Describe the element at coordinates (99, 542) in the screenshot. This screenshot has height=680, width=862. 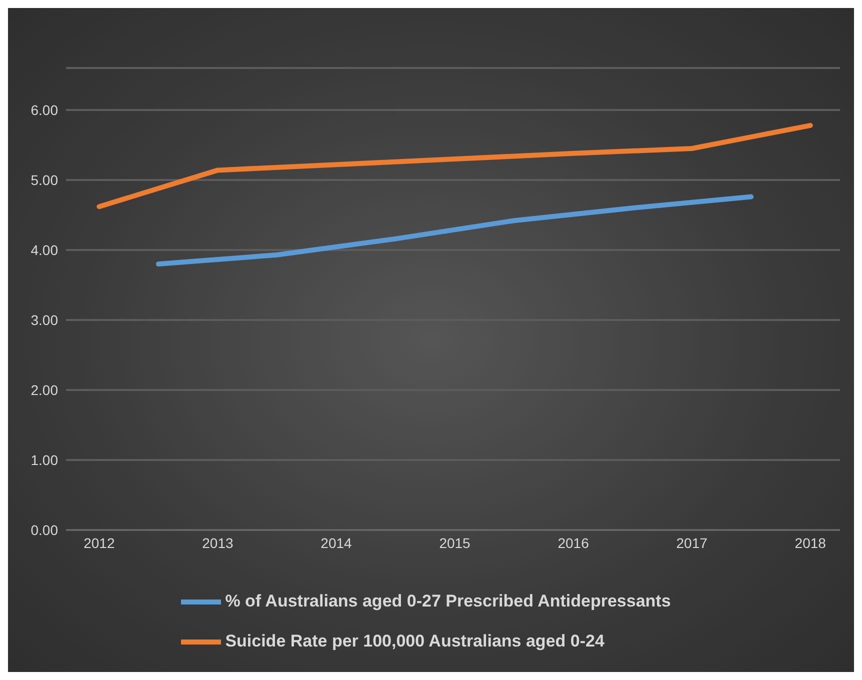
I see `x-tick-label: 2012` at that location.